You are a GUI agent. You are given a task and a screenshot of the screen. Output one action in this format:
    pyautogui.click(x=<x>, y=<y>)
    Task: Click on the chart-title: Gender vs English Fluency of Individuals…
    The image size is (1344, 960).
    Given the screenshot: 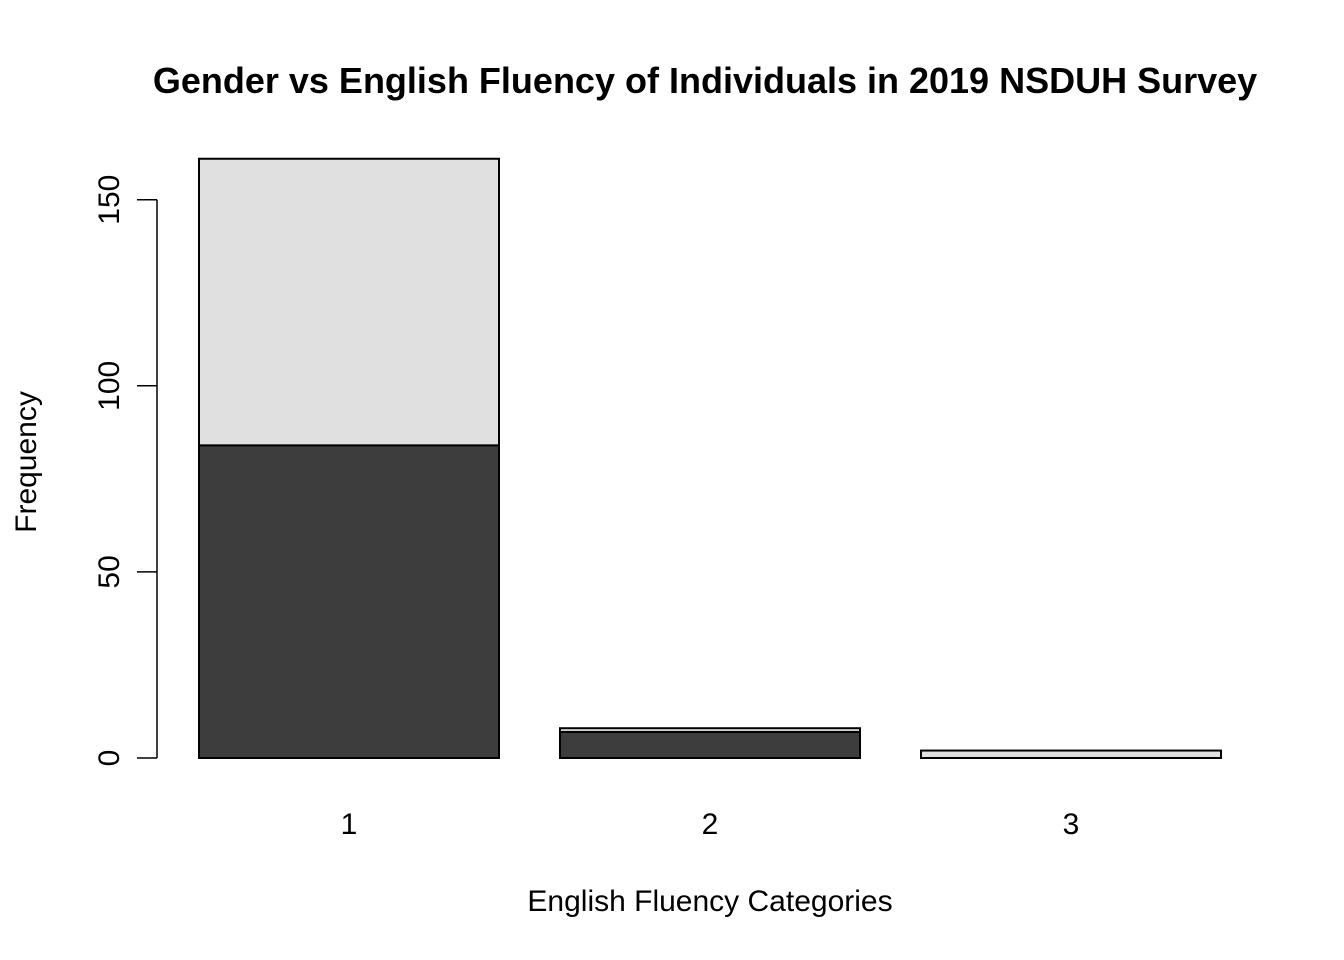 What is the action you would take?
    pyautogui.click(x=705, y=80)
    